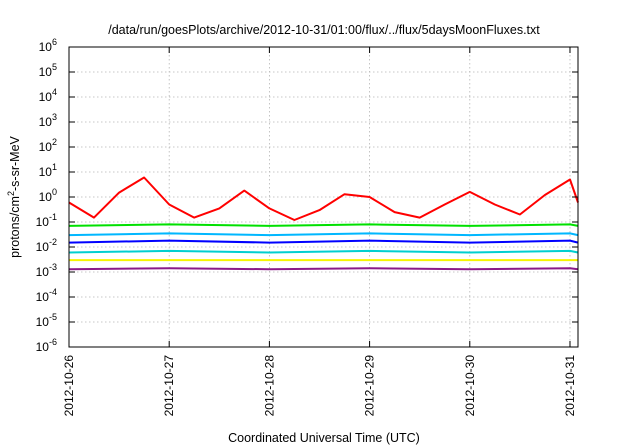 This screenshot has height=448, width=640. What do you see at coordinates (324, 438) in the screenshot?
I see `x-axis-label: Coordinated Universal Time (UTC)` at bounding box center [324, 438].